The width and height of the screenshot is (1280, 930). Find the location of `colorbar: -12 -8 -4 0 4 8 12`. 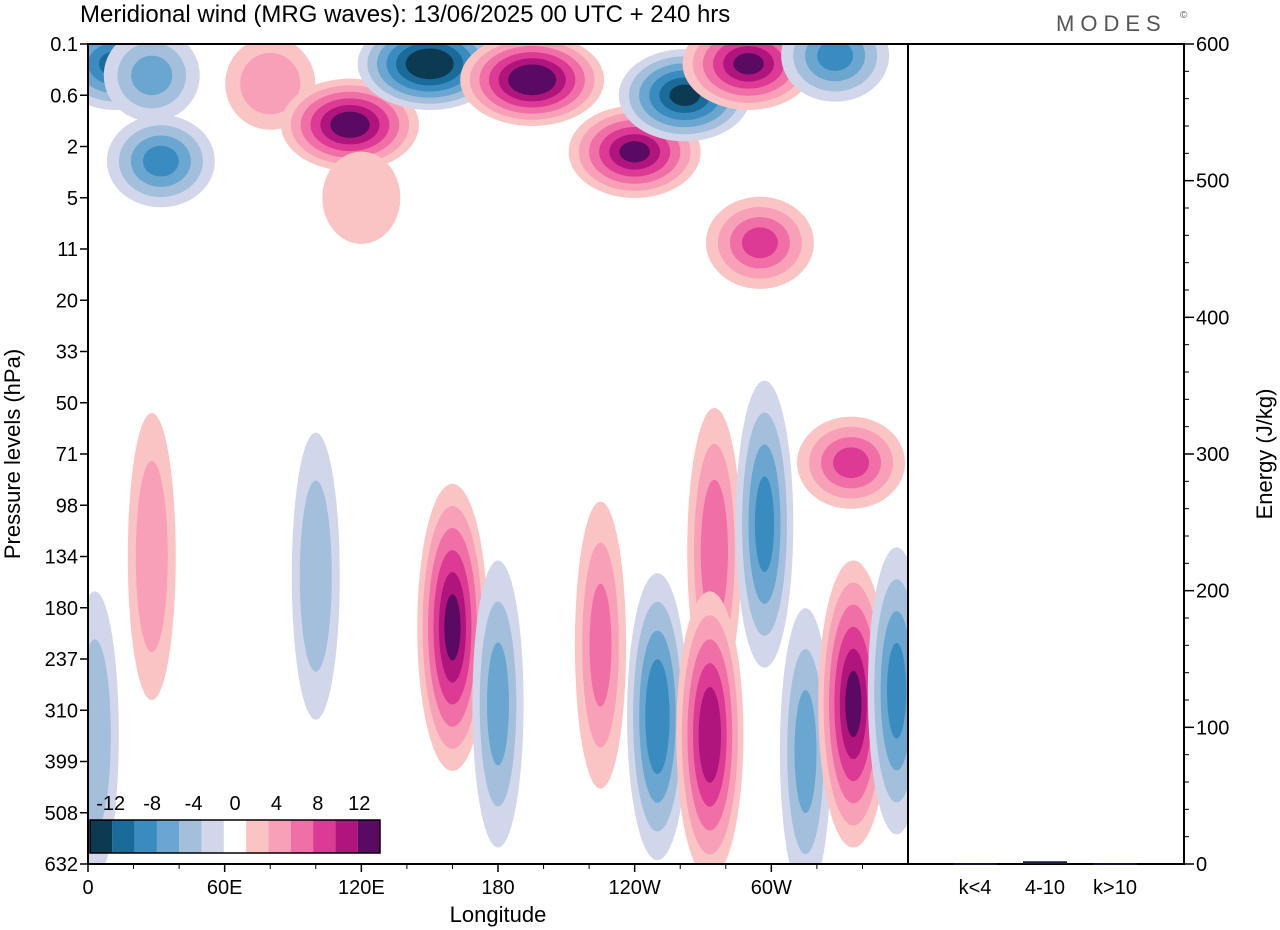

colorbar: -12 -8 -4 0 4 8 12 is located at coordinates (235, 823).